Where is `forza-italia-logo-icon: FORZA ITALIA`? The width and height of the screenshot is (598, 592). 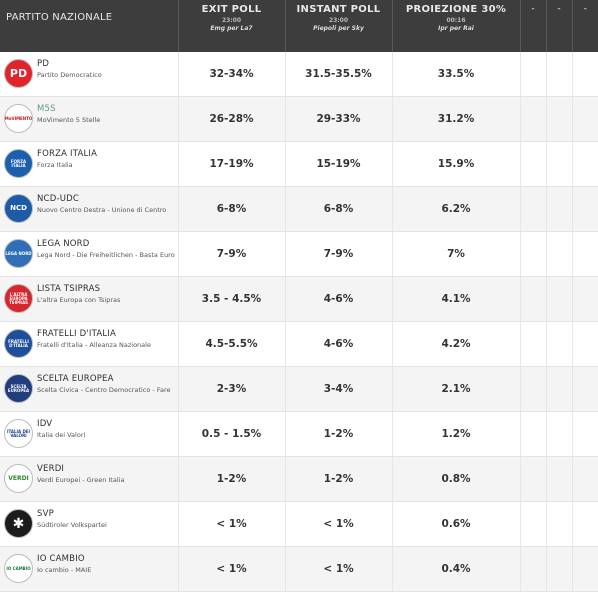 forza-italia-logo-icon: FORZA ITALIA is located at coordinates (18, 163).